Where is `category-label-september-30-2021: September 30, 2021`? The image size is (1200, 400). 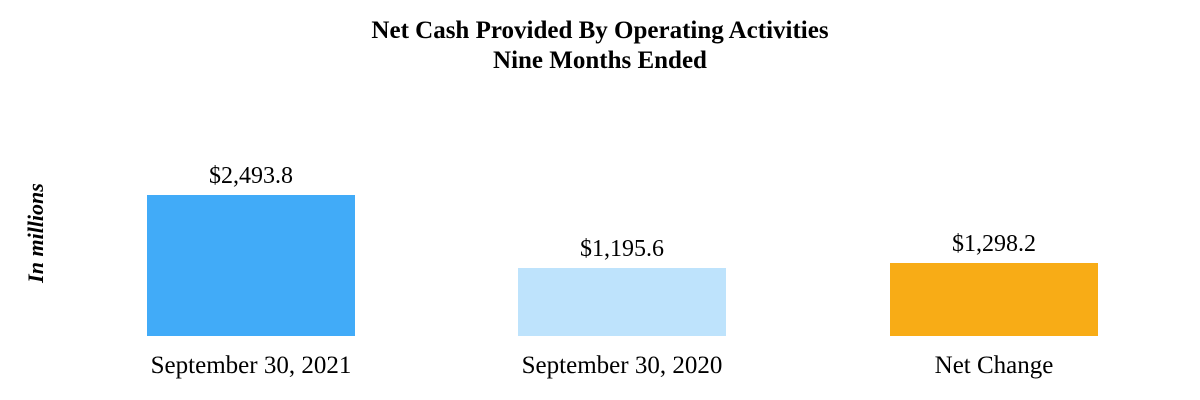
category-label-september-30-2021: September 30, 2021 is located at coordinates (251, 365).